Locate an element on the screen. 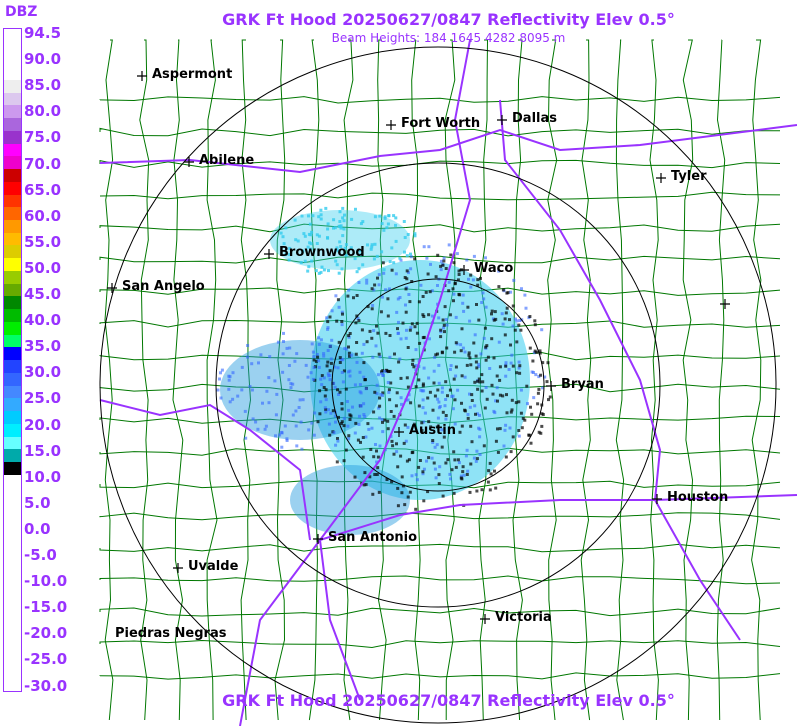  scale-label: 35.0 is located at coordinates (43, 346).